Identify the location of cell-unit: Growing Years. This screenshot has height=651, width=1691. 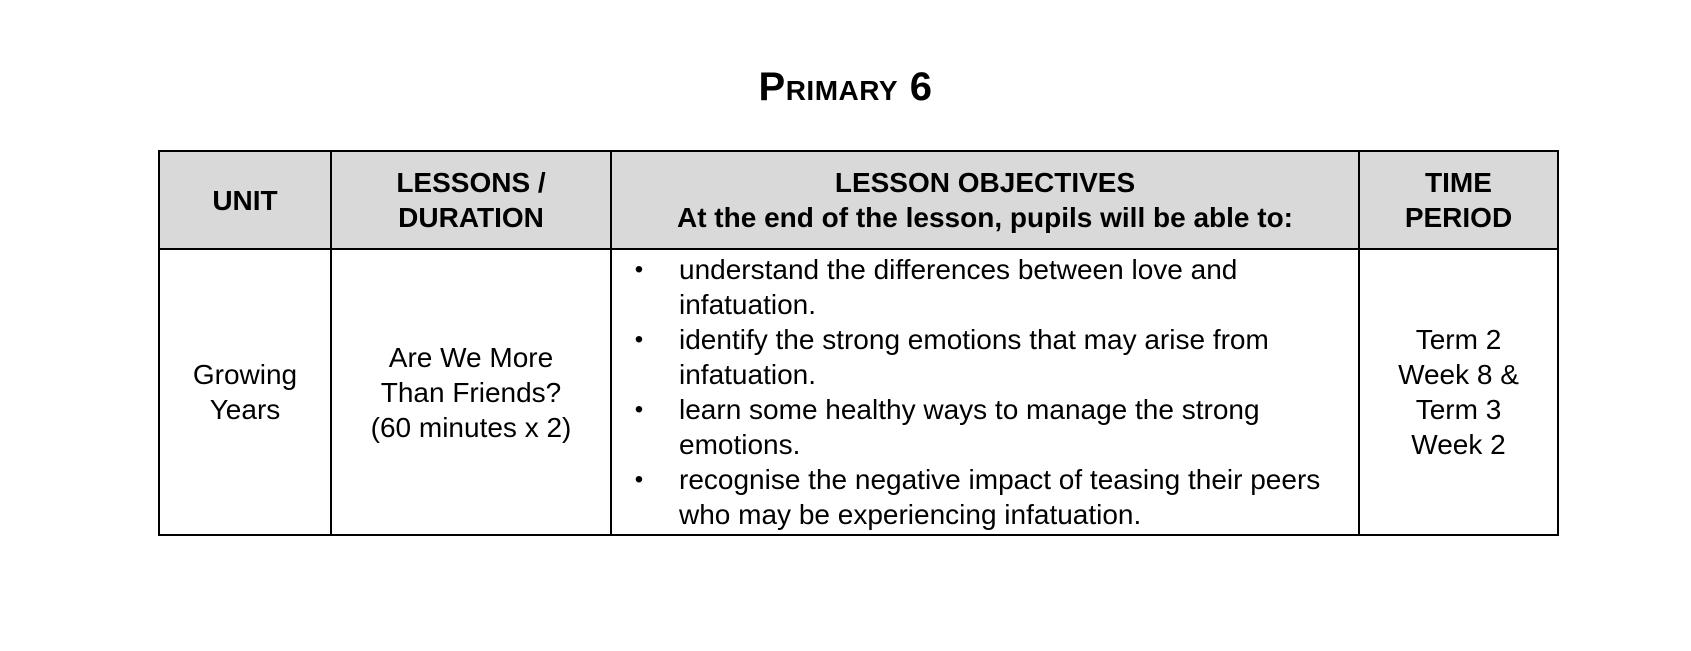
(245, 392).